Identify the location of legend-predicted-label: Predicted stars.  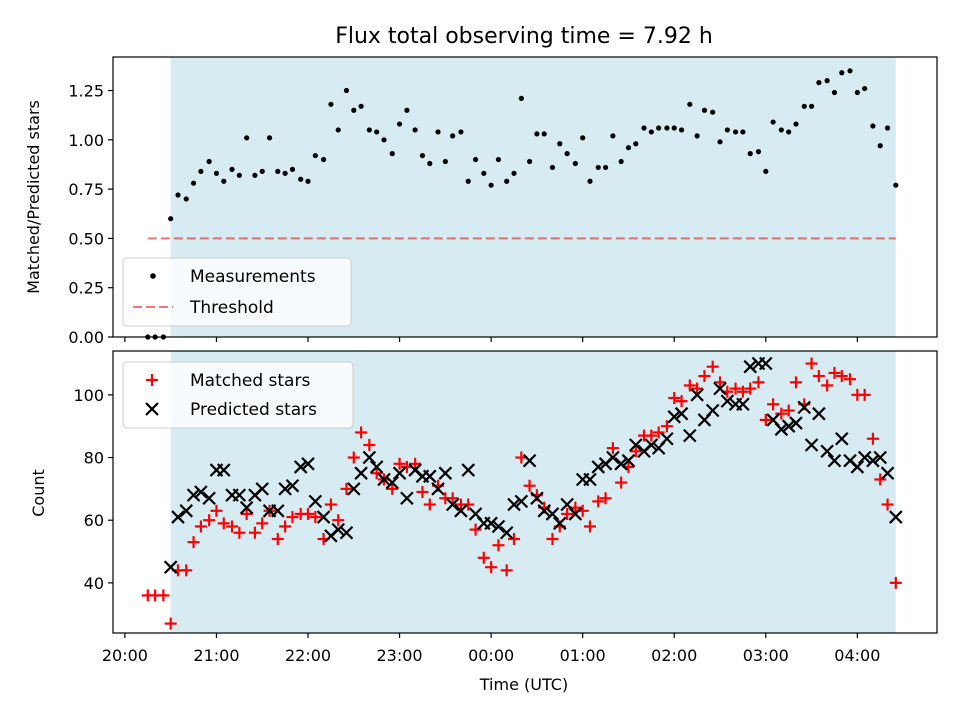
(253, 410).